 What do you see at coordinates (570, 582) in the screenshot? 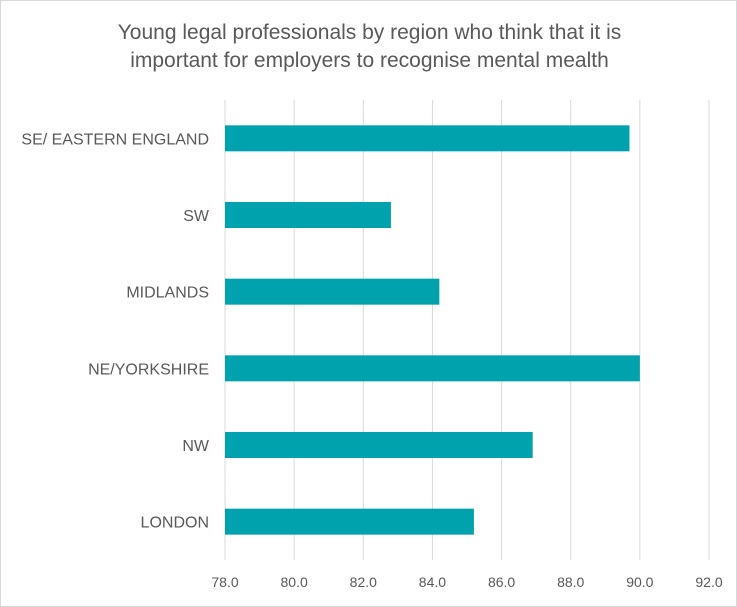
I see `x-tick-label-5: 88.0` at bounding box center [570, 582].